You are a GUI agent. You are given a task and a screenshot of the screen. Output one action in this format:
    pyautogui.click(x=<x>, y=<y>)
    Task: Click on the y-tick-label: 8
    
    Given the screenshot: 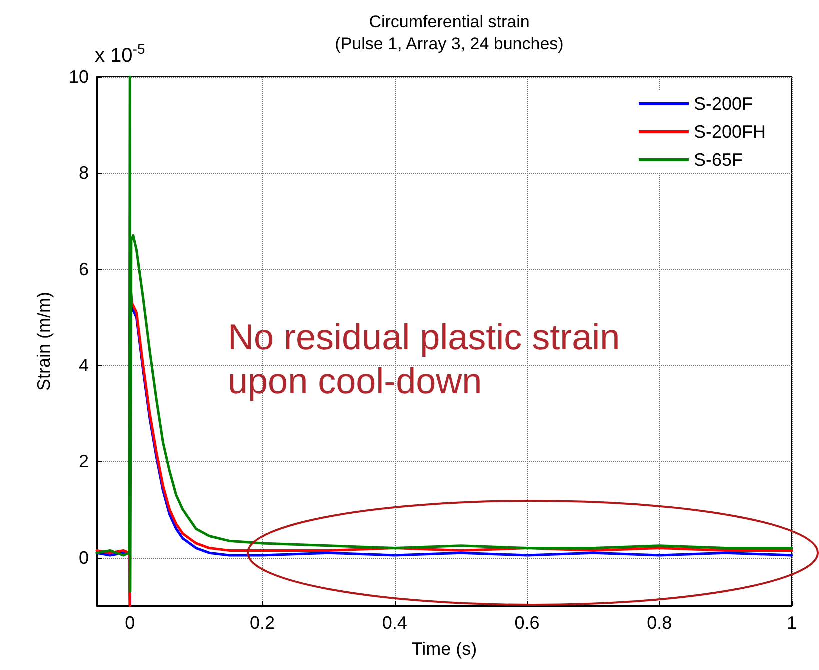 What is the action you would take?
    pyautogui.click(x=83, y=173)
    